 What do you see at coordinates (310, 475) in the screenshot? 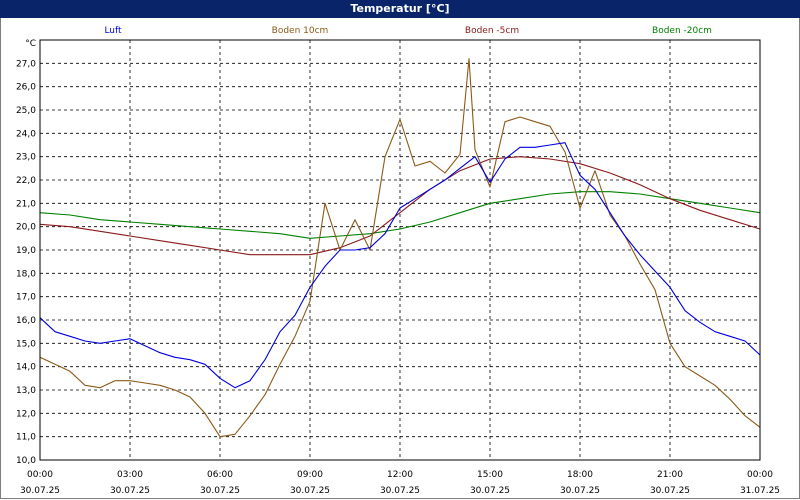
I see `x-tick-time: 09:00` at bounding box center [310, 475].